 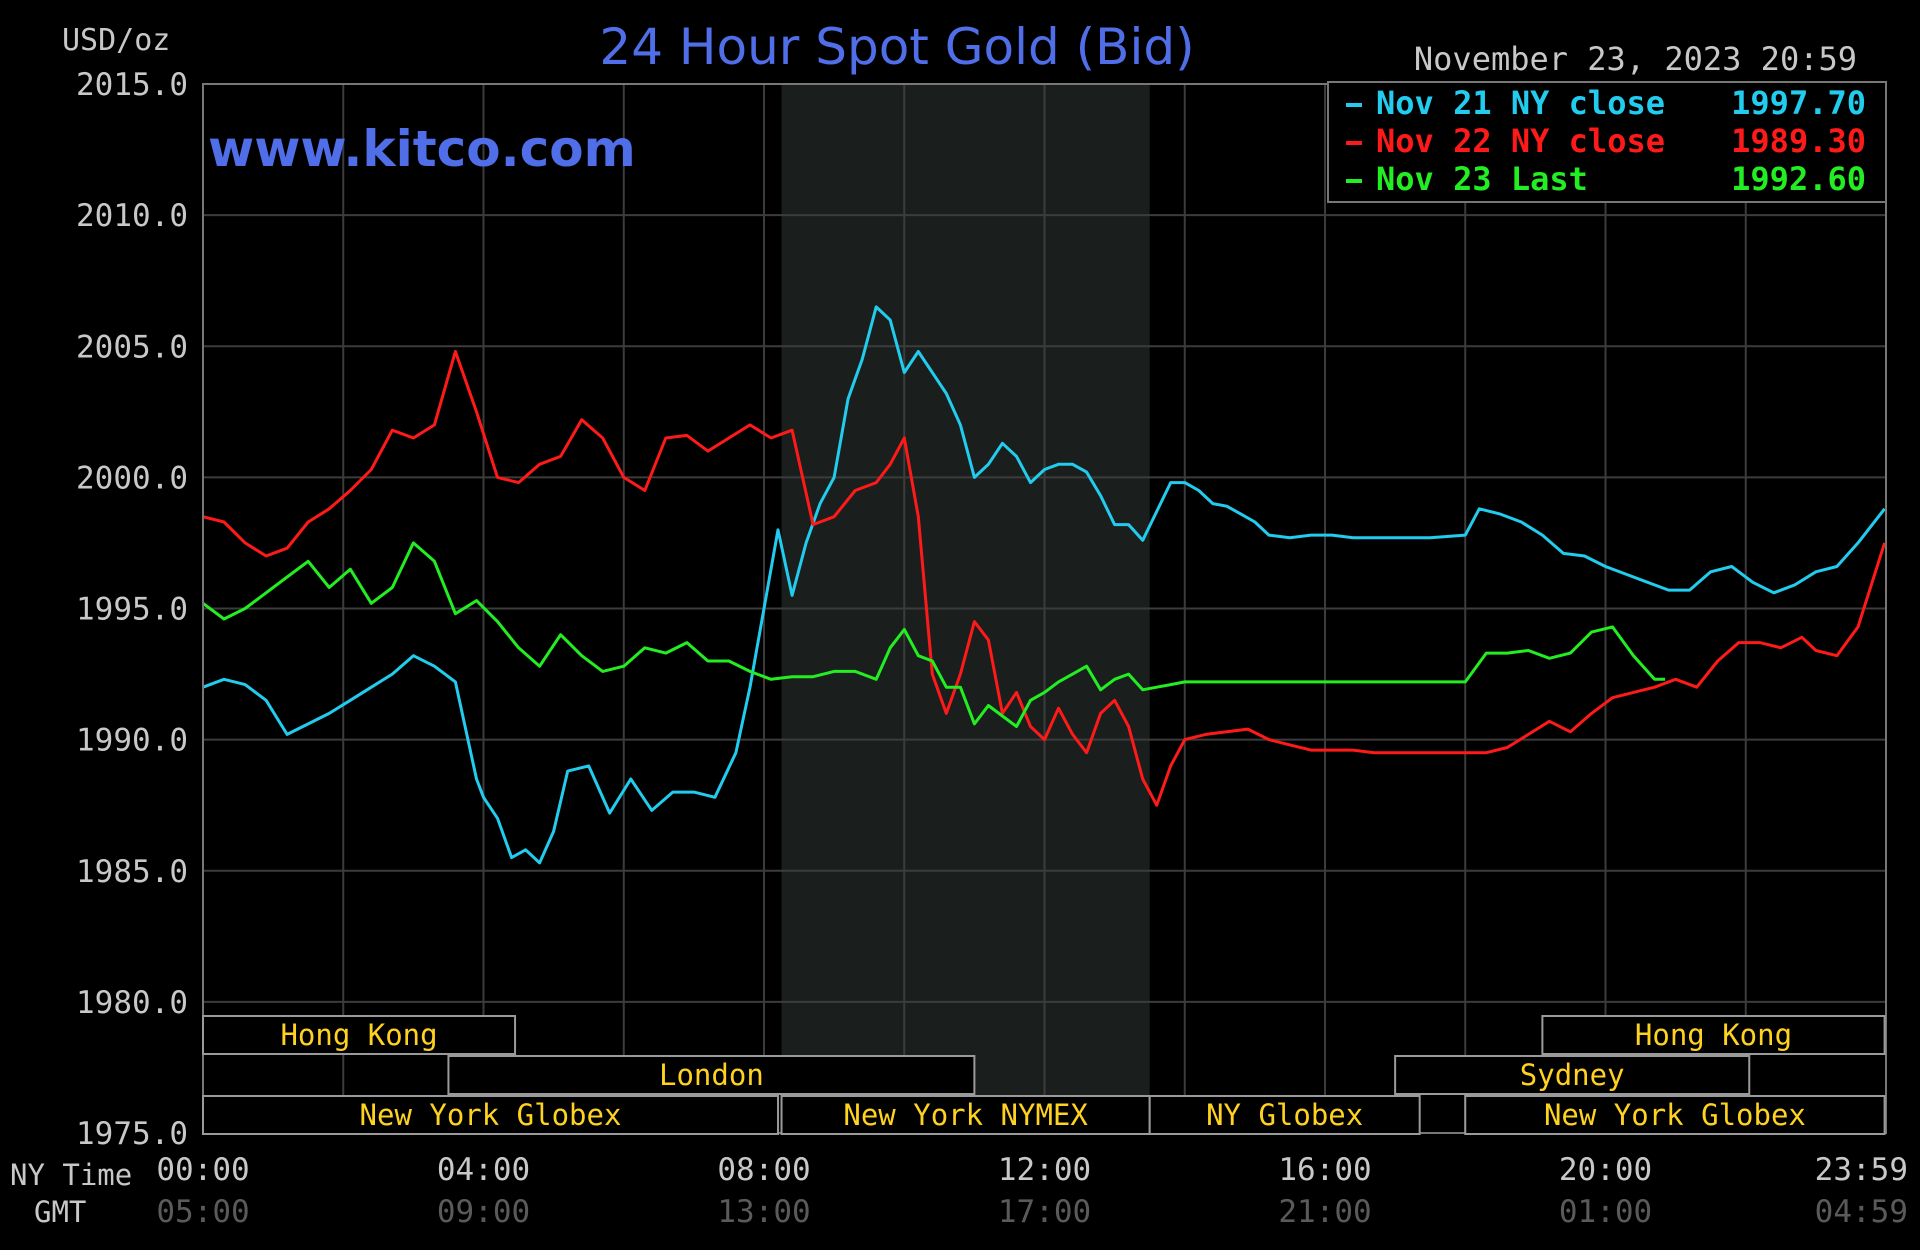 I want to click on y-tick-label: 1985.0, so click(x=132, y=872).